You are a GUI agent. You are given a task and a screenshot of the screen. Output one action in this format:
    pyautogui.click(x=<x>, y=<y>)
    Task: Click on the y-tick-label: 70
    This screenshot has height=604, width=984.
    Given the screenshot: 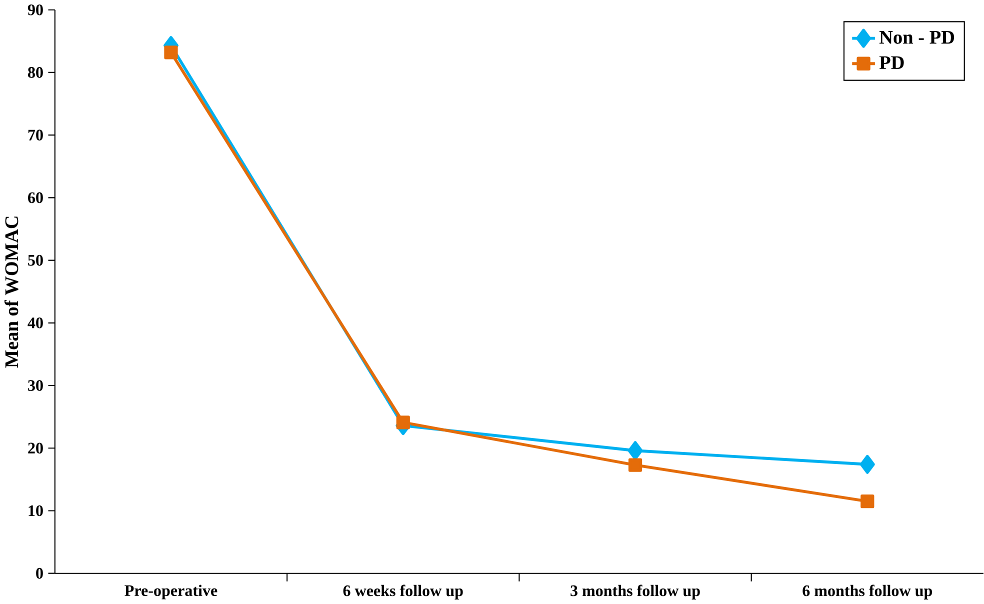 What is the action you would take?
    pyautogui.click(x=35, y=135)
    